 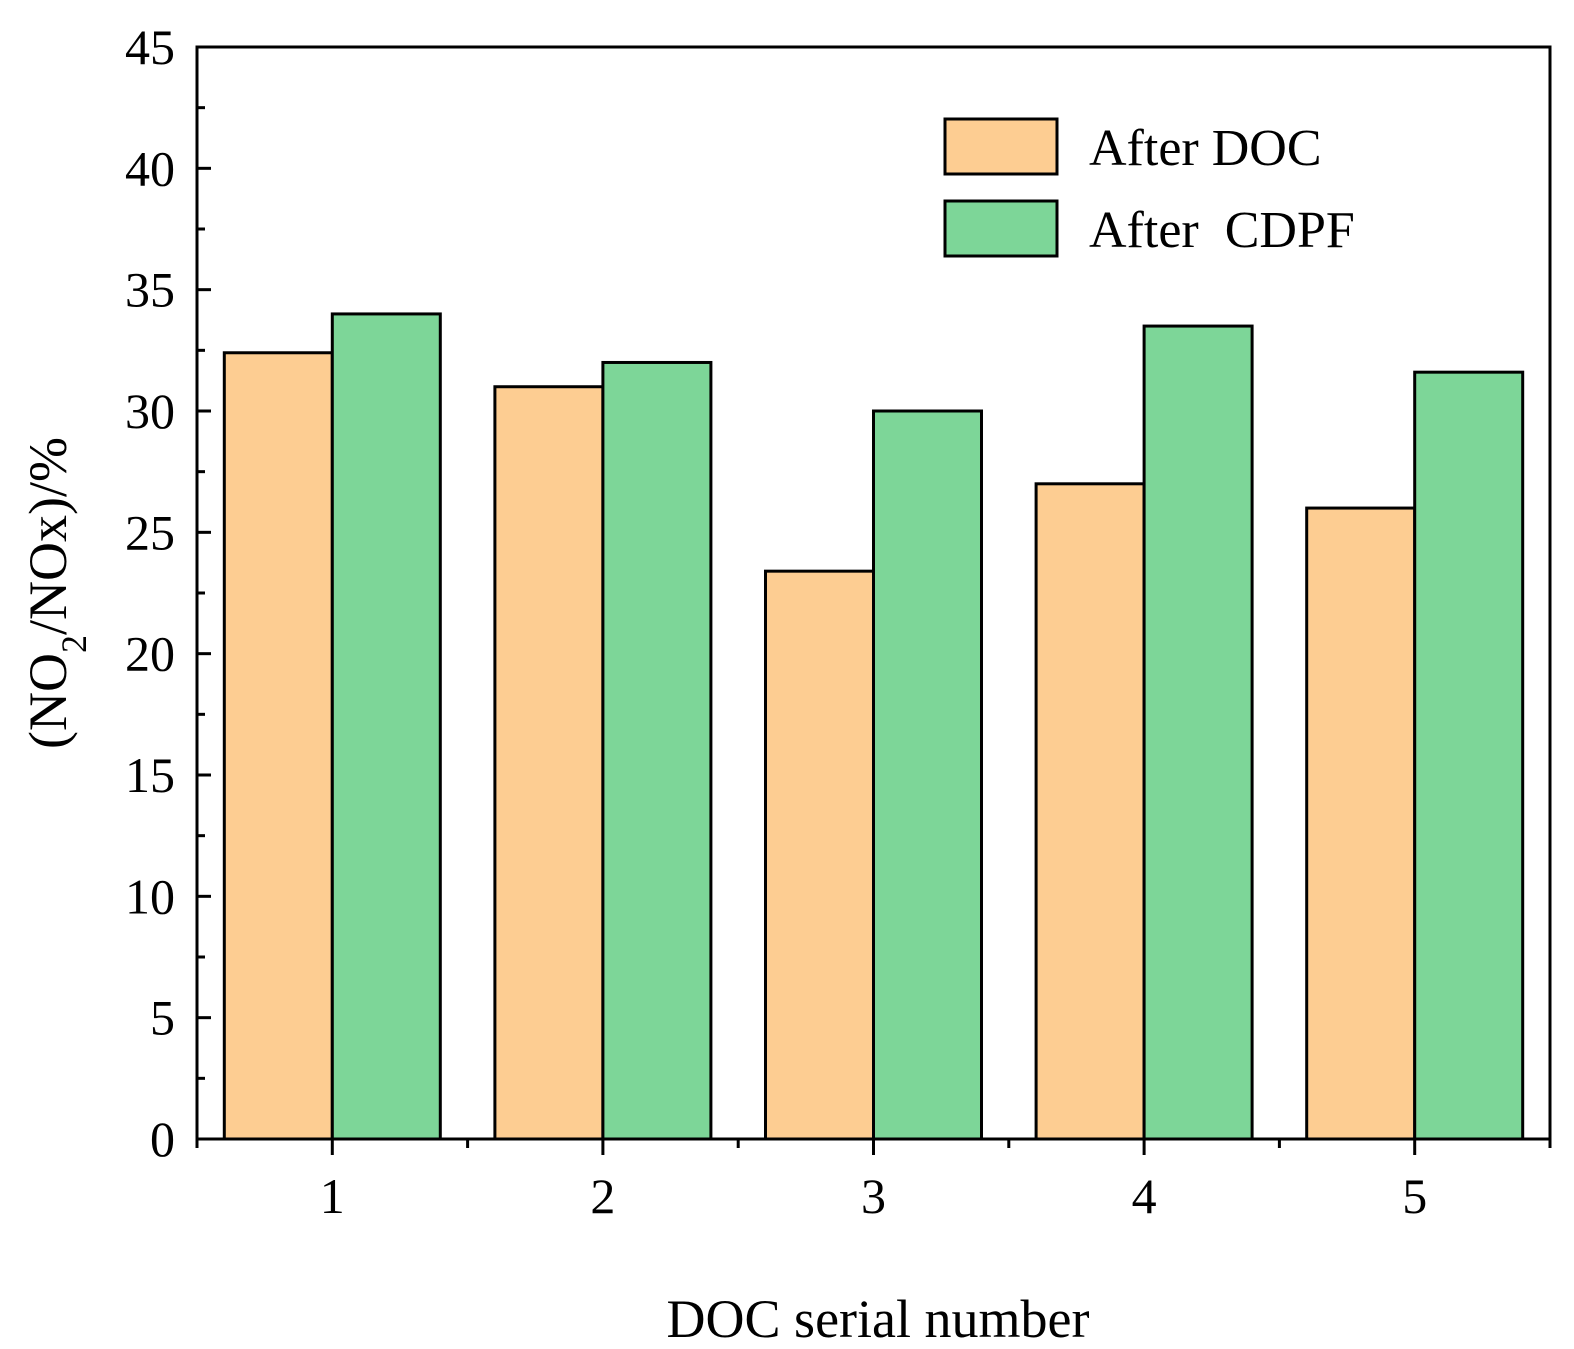 What do you see at coordinates (1001, 146) in the screenshot?
I see `legend-swatch-after-doc` at bounding box center [1001, 146].